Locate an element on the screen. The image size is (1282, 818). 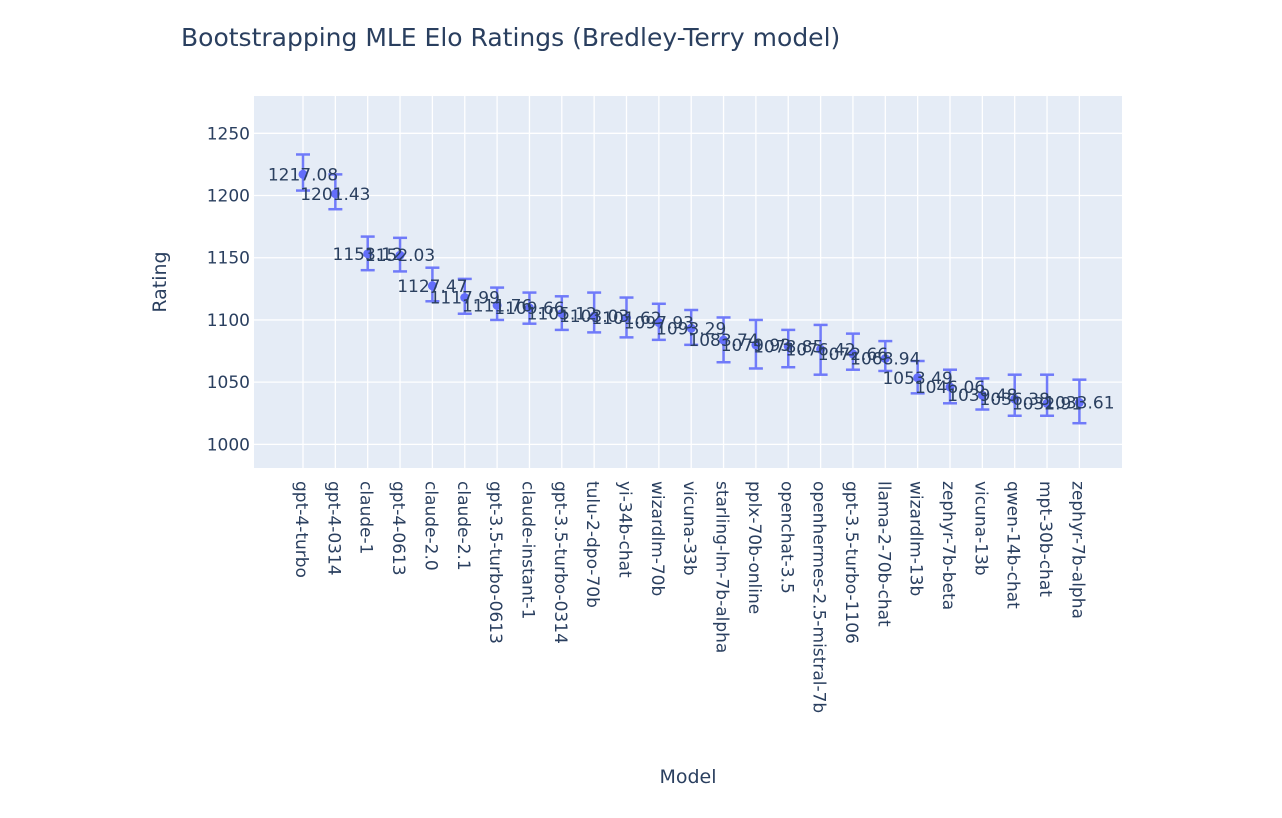
data-label: 1117.99 is located at coordinates (465, 299).